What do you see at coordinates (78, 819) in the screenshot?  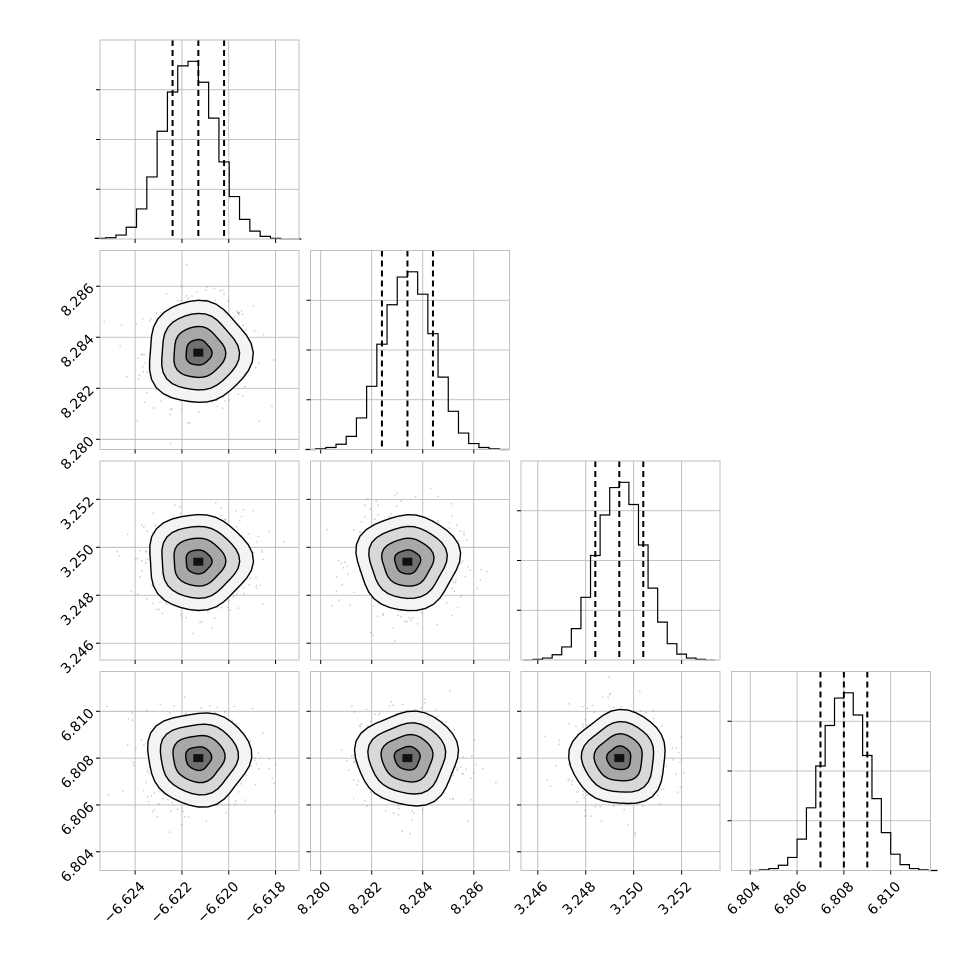 I see `y-tick-label-row3: 6.806` at bounding box center [78, 819].